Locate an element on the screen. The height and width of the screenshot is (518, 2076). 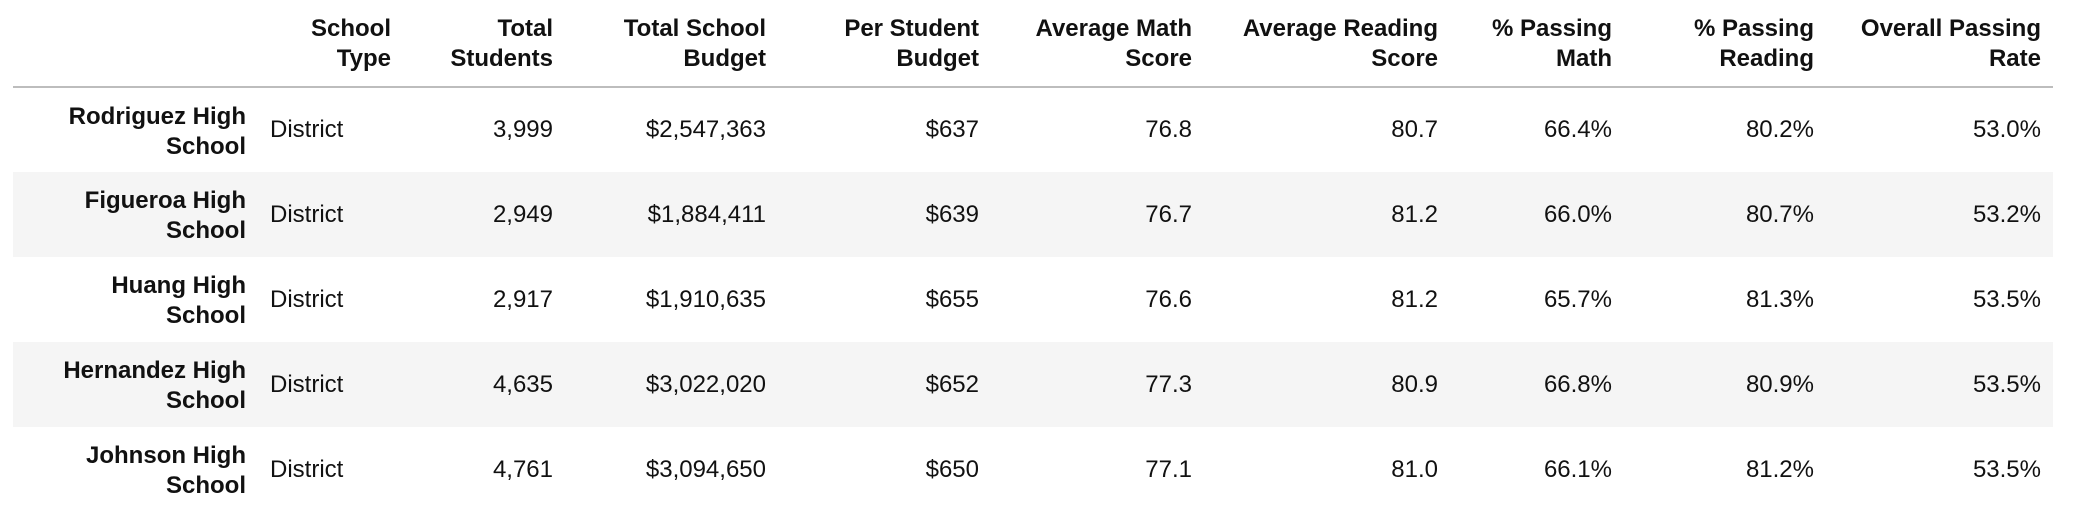
row-label-school: Huang High School is located at coordinates (178, 300).